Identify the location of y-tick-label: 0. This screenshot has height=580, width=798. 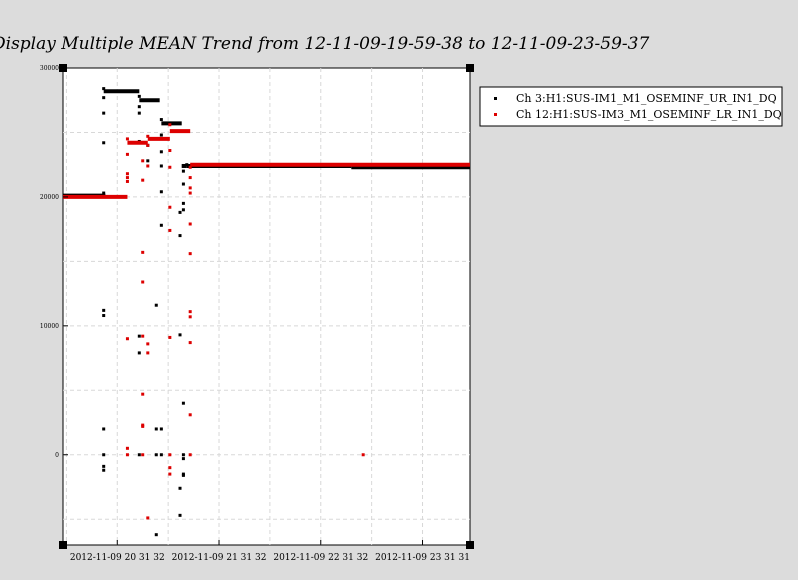
(57, 455).